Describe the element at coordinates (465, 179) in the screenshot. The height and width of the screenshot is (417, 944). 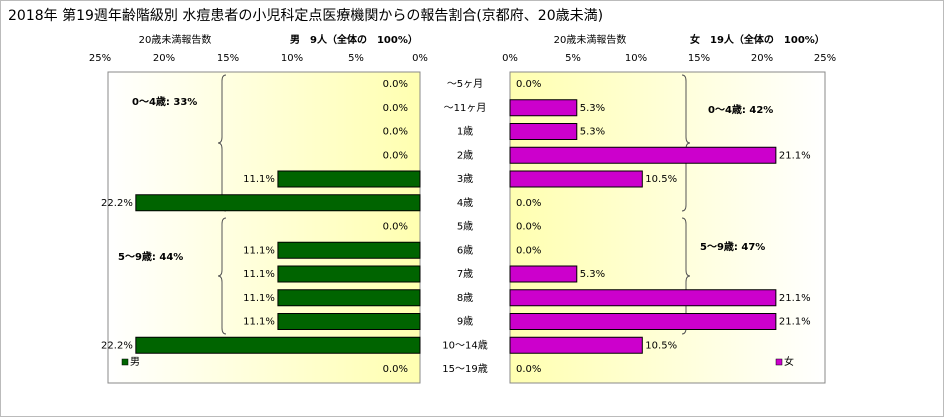
I see `category-label: 3歳` at that location.